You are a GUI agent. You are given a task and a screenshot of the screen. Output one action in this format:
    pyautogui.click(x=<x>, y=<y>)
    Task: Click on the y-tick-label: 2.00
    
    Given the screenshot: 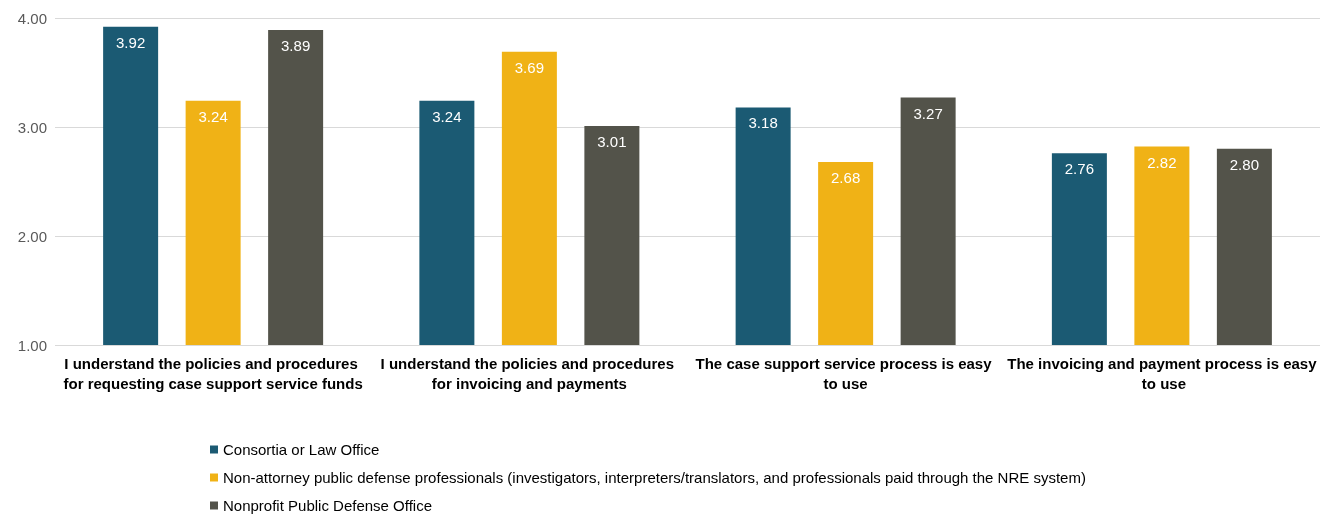 What is the action you would take?
    pyautogui.click(x=32, y=236)
    